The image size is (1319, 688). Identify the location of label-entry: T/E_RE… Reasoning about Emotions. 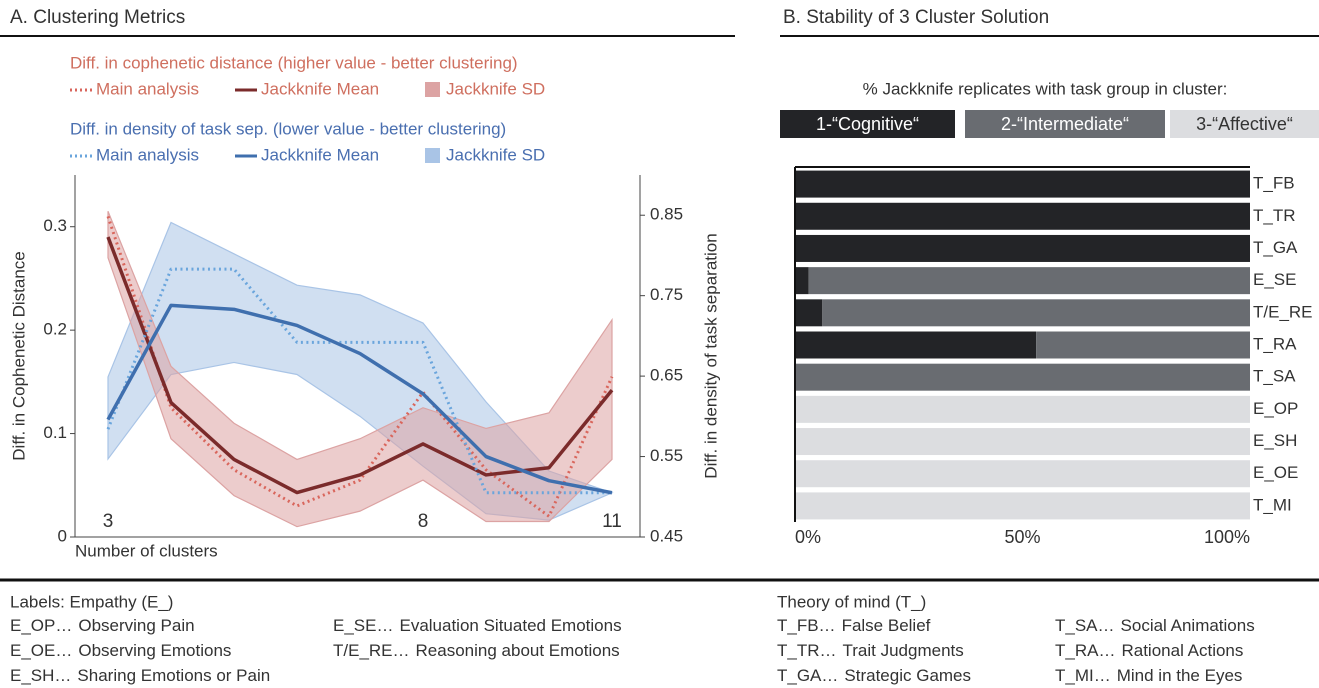
(476, 650).